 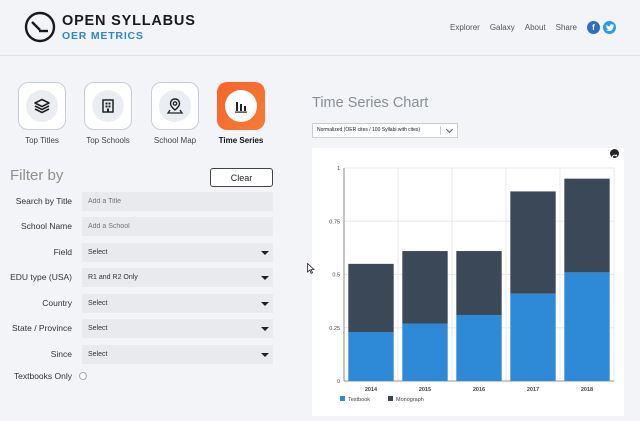 I want to click on map-pin-icon, so click(x=175, y=106).